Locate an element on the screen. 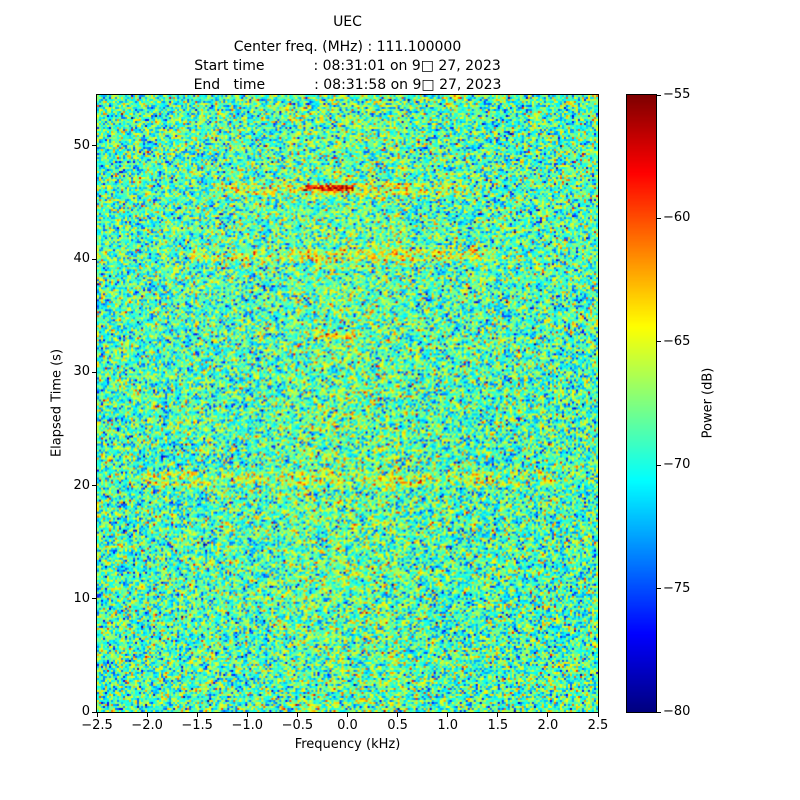  colorbar-canvas is located at coordinates (641, 403).